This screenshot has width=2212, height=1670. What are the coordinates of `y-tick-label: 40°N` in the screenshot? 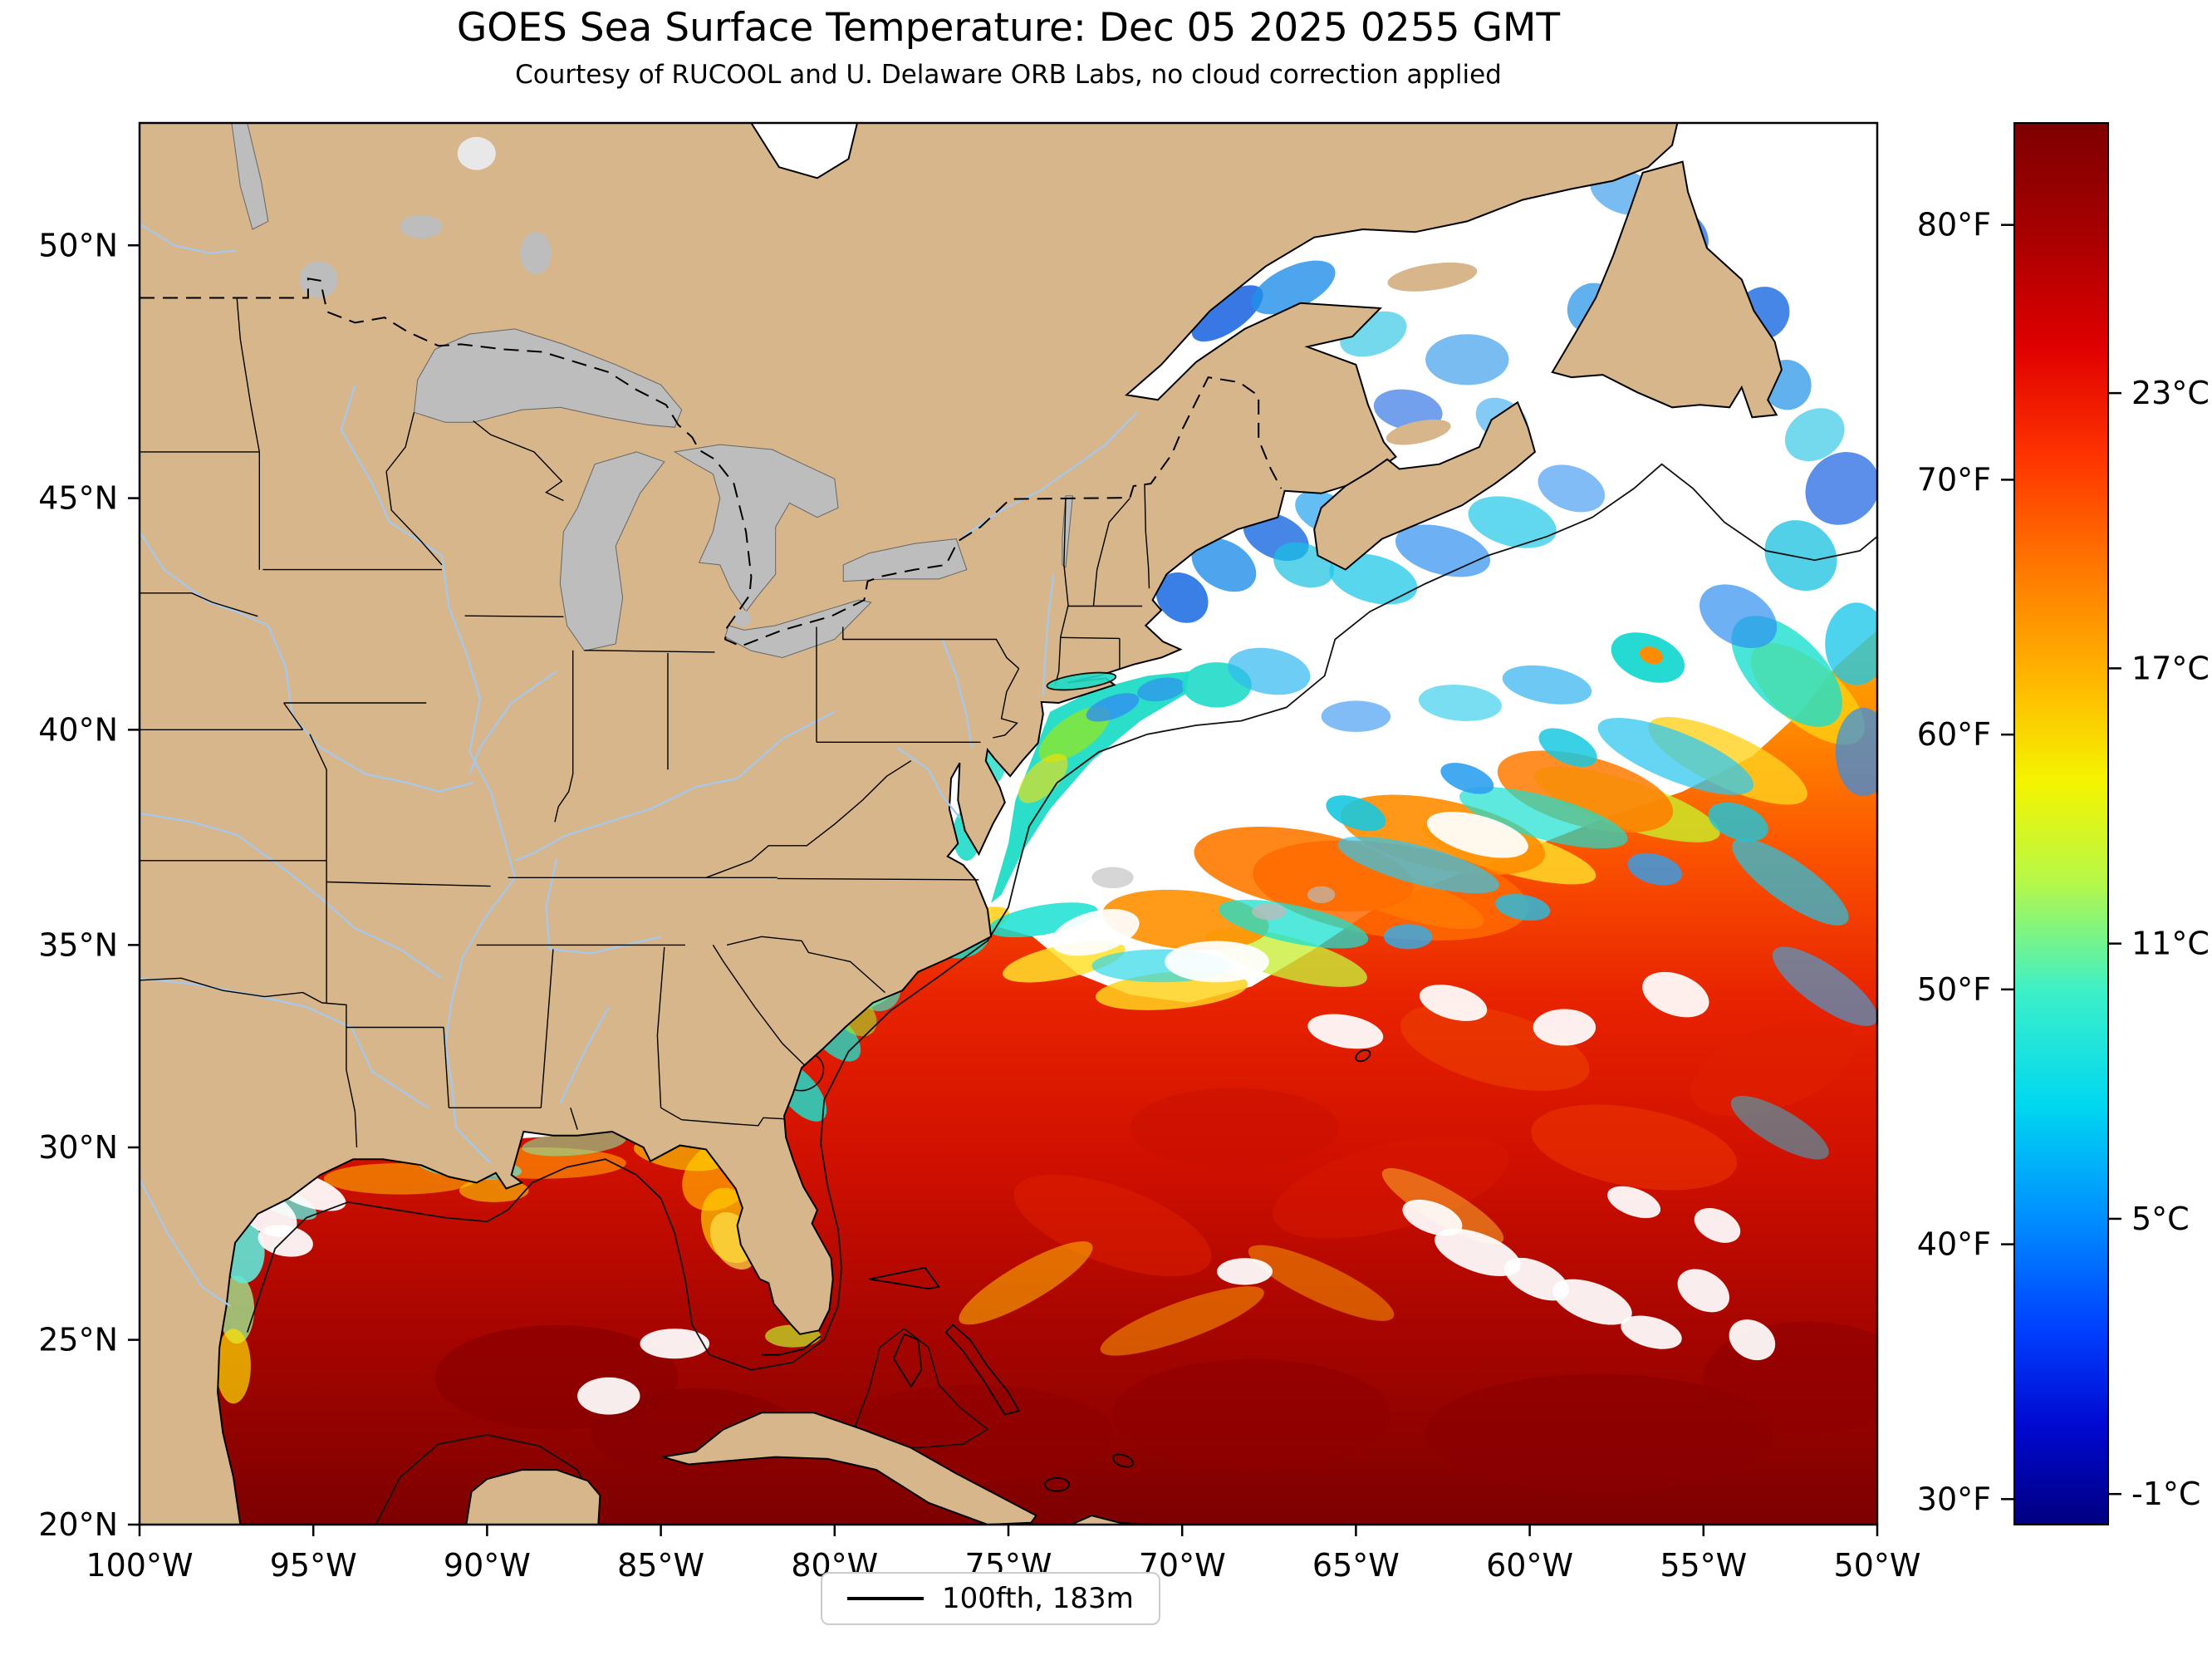 It's located at (78, 729).